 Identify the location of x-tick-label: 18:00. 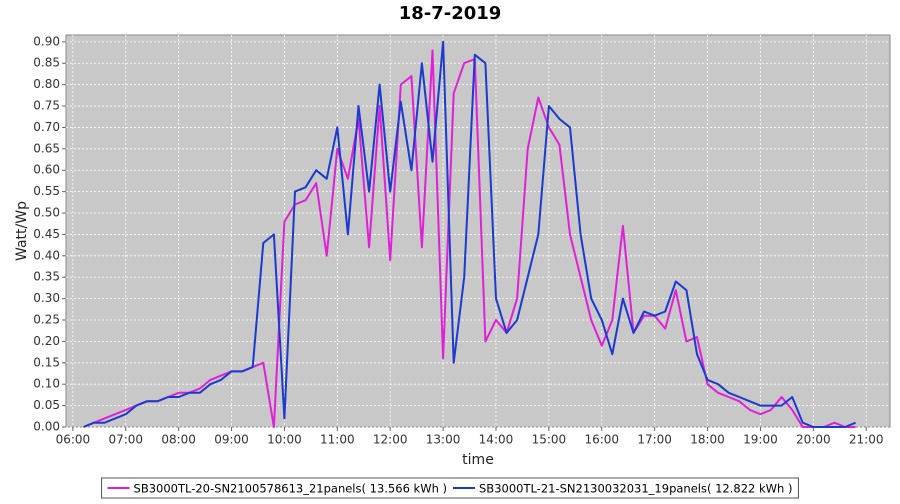
(707, 440).